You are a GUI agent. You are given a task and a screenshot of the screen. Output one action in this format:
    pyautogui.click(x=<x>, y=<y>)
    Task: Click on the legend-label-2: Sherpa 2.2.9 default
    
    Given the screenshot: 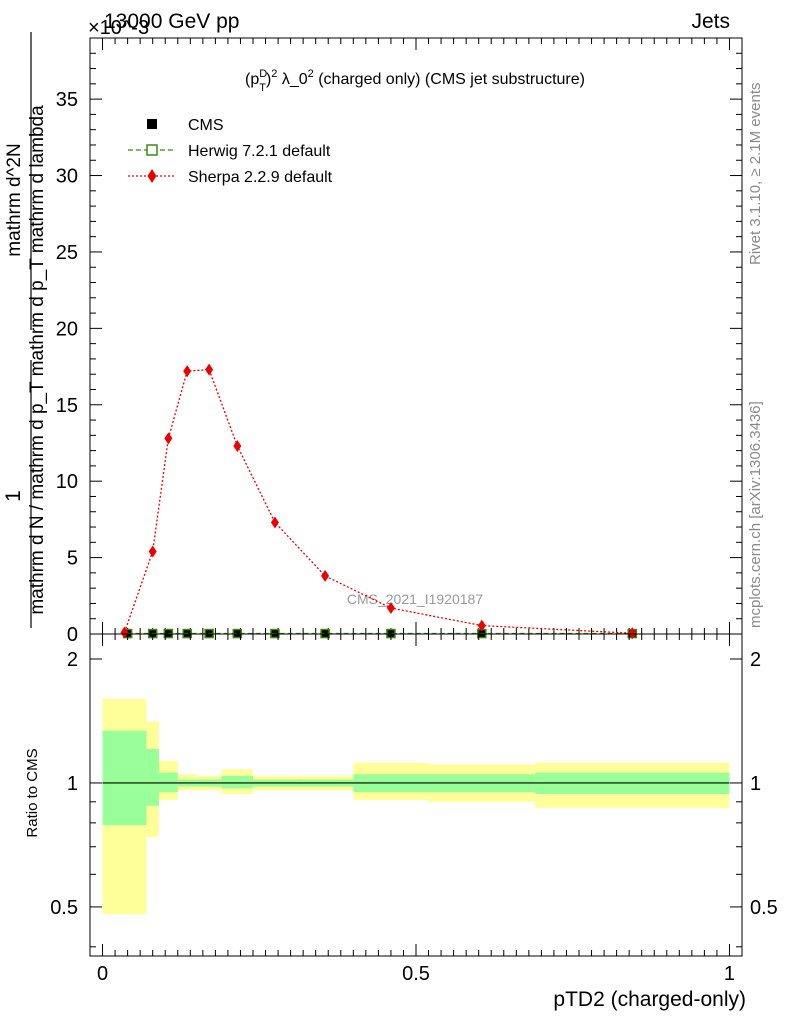 What is the action you would take?
    pyautogui.click(x=260, y=177)
    